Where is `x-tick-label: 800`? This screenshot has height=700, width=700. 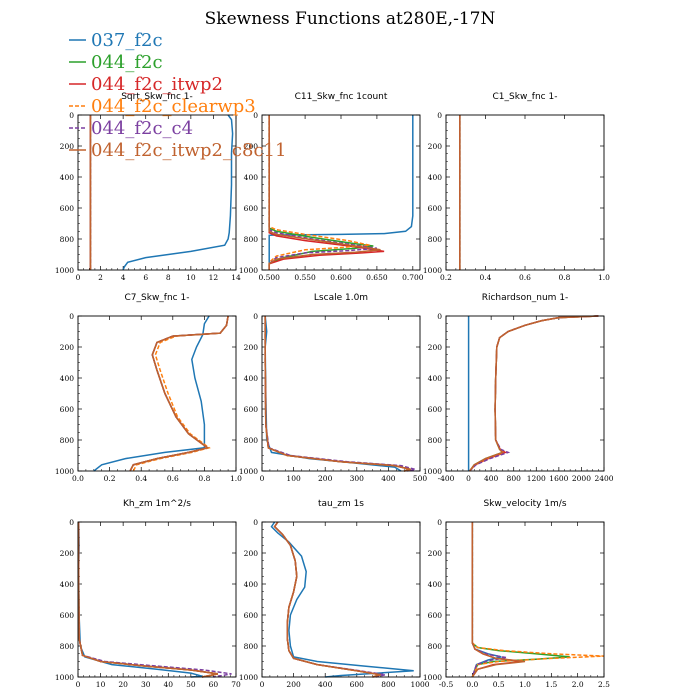 x-tick-label: 800 is located at coordinates (514, 478).